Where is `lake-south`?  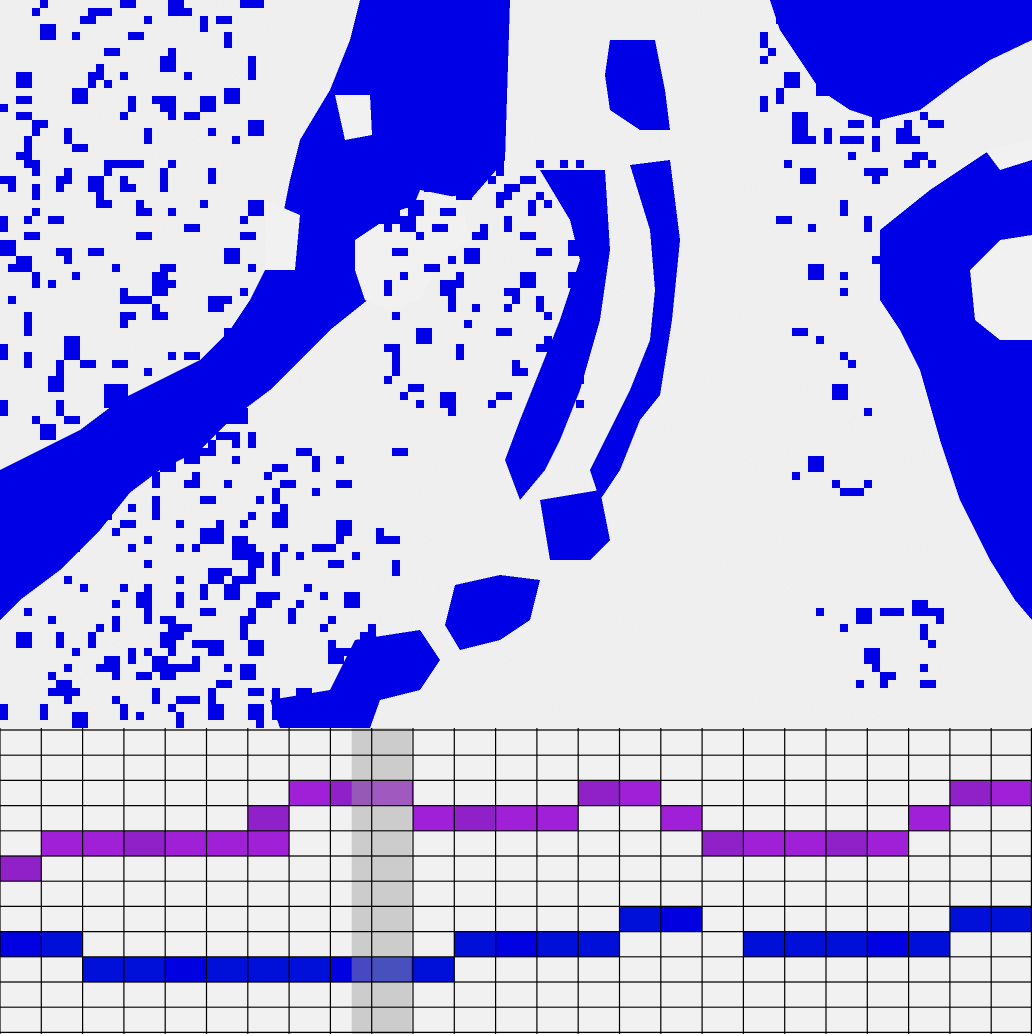 lake-south is located at coordinates (492, 612).